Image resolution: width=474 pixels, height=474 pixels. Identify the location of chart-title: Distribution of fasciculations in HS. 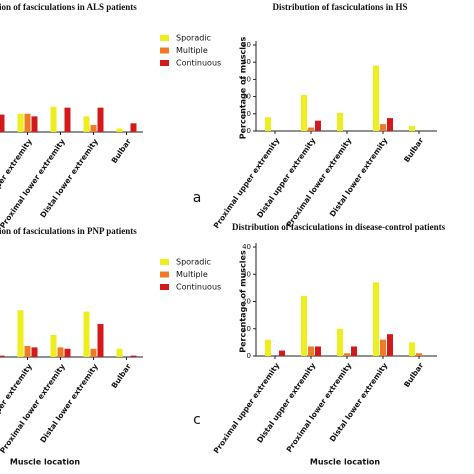
(339, 7).